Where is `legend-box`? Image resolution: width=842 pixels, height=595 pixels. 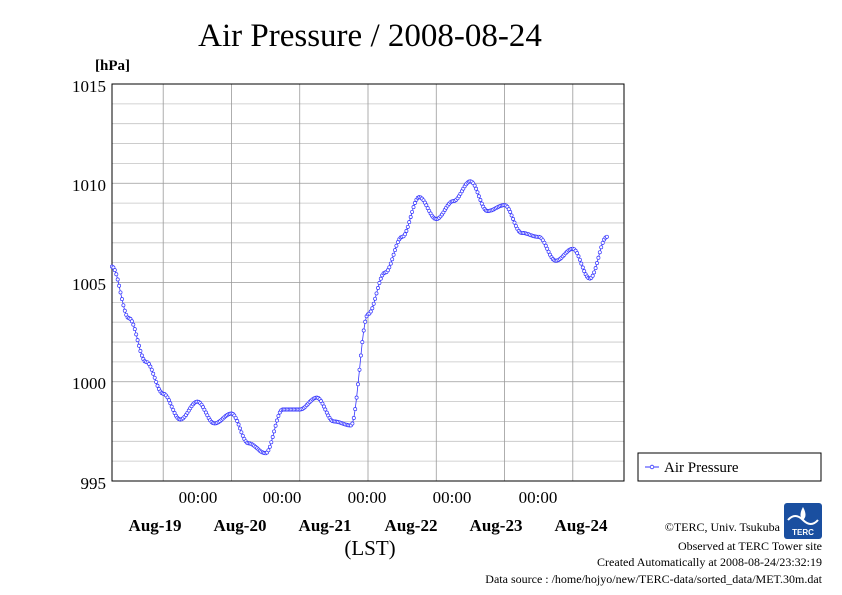
legend-box is located at coordinates (729, 467).